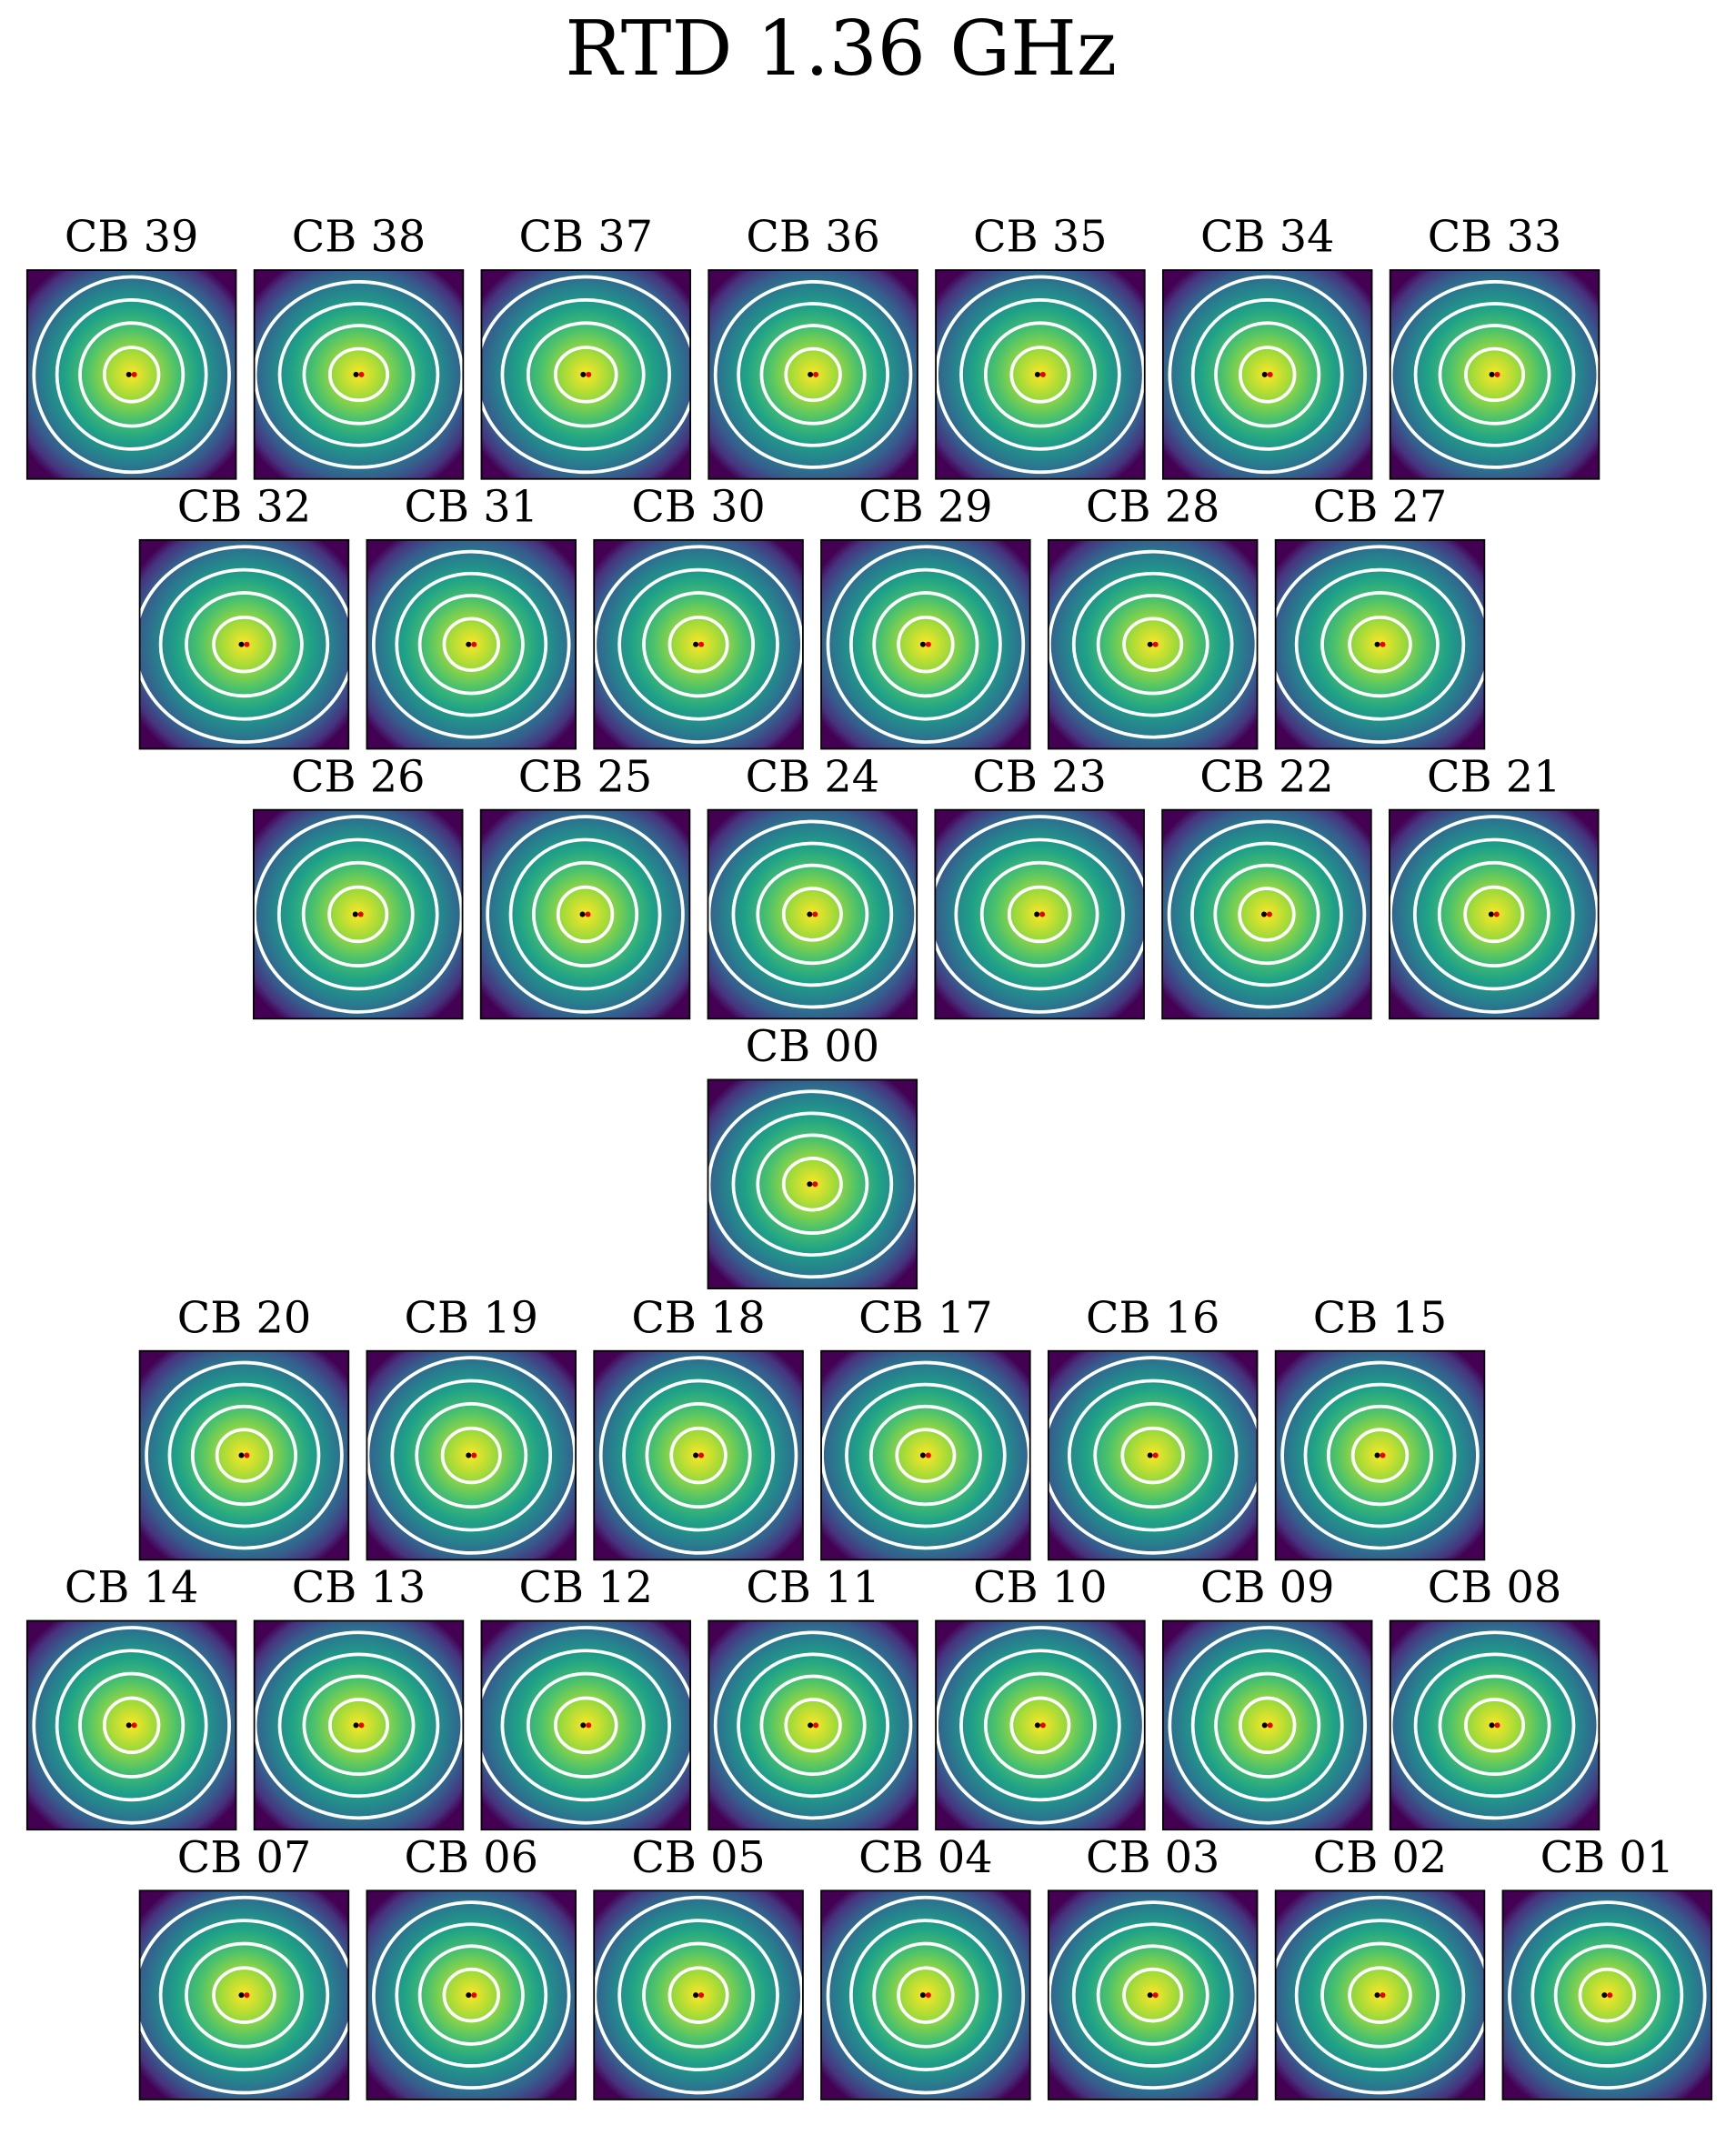  What do you see at coordinates (1267, 1588) in the screenshot?
I see `panel-title: CB 09` at bounding box center [1267, 1588].